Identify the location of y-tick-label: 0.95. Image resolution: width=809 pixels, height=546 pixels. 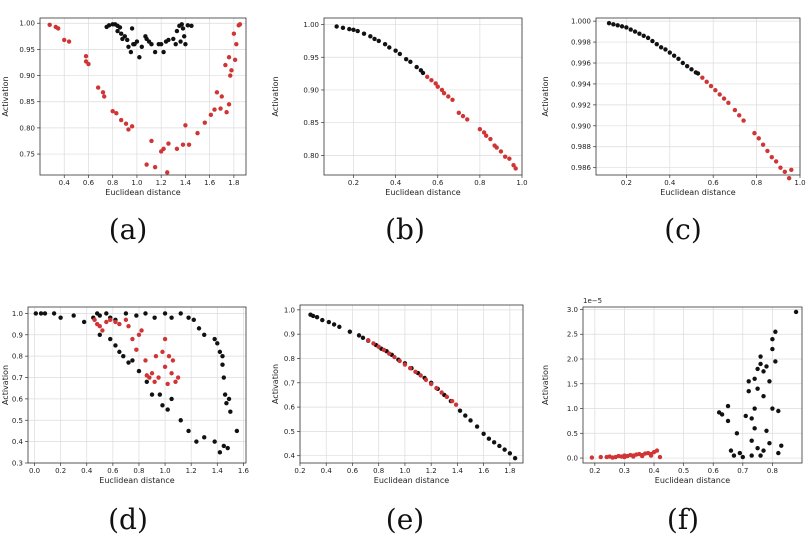
(27, 50).